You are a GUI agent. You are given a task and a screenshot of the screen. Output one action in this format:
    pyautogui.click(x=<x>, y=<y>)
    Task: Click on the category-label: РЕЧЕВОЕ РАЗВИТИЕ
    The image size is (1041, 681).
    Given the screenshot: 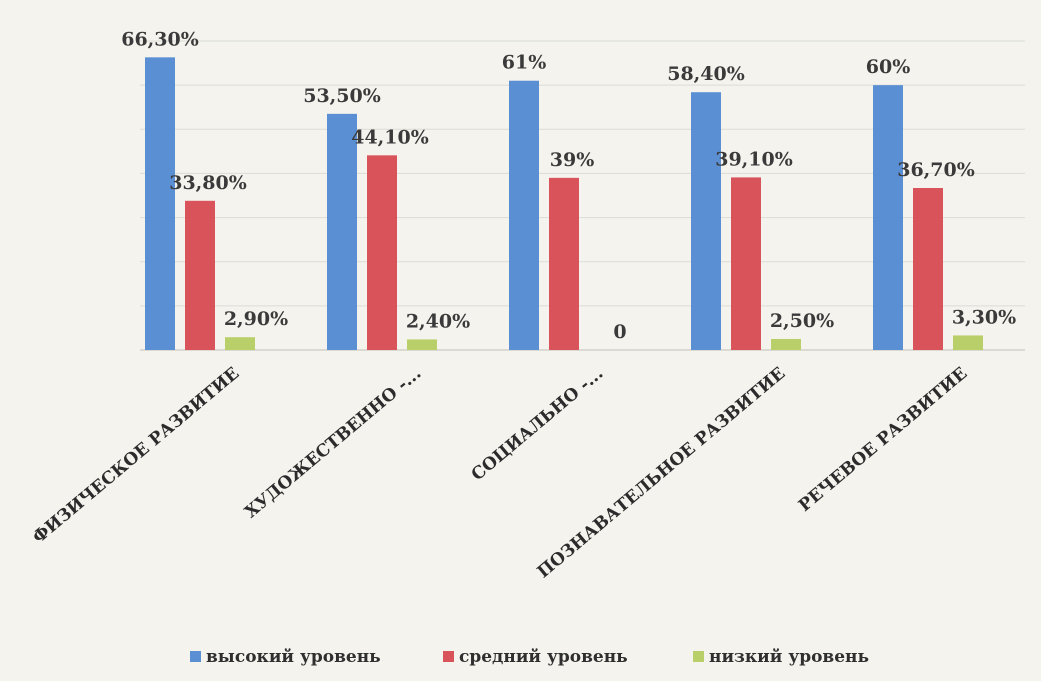 What is the action you would take?
    pyautogui.click(x=883, y=439)
    